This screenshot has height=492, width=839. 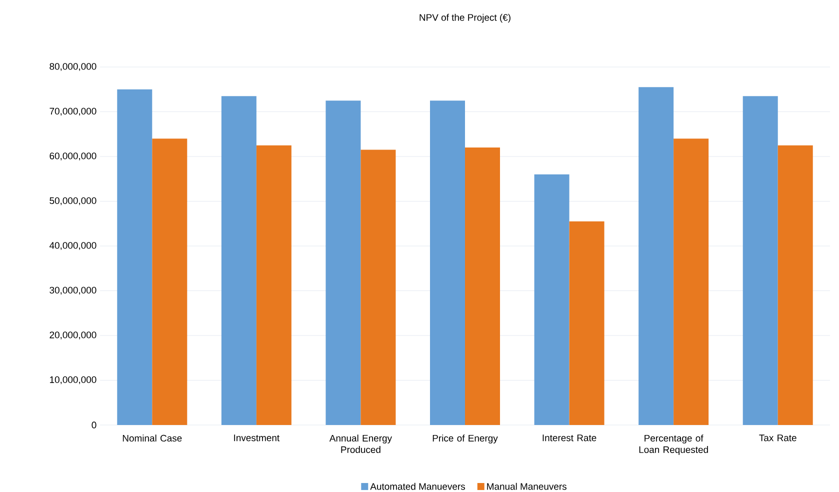 What do you see at coordinates (152, 438) in the screenshot?
I see `x-tick-label: Nominal Case` at bounding box center [152, 438].